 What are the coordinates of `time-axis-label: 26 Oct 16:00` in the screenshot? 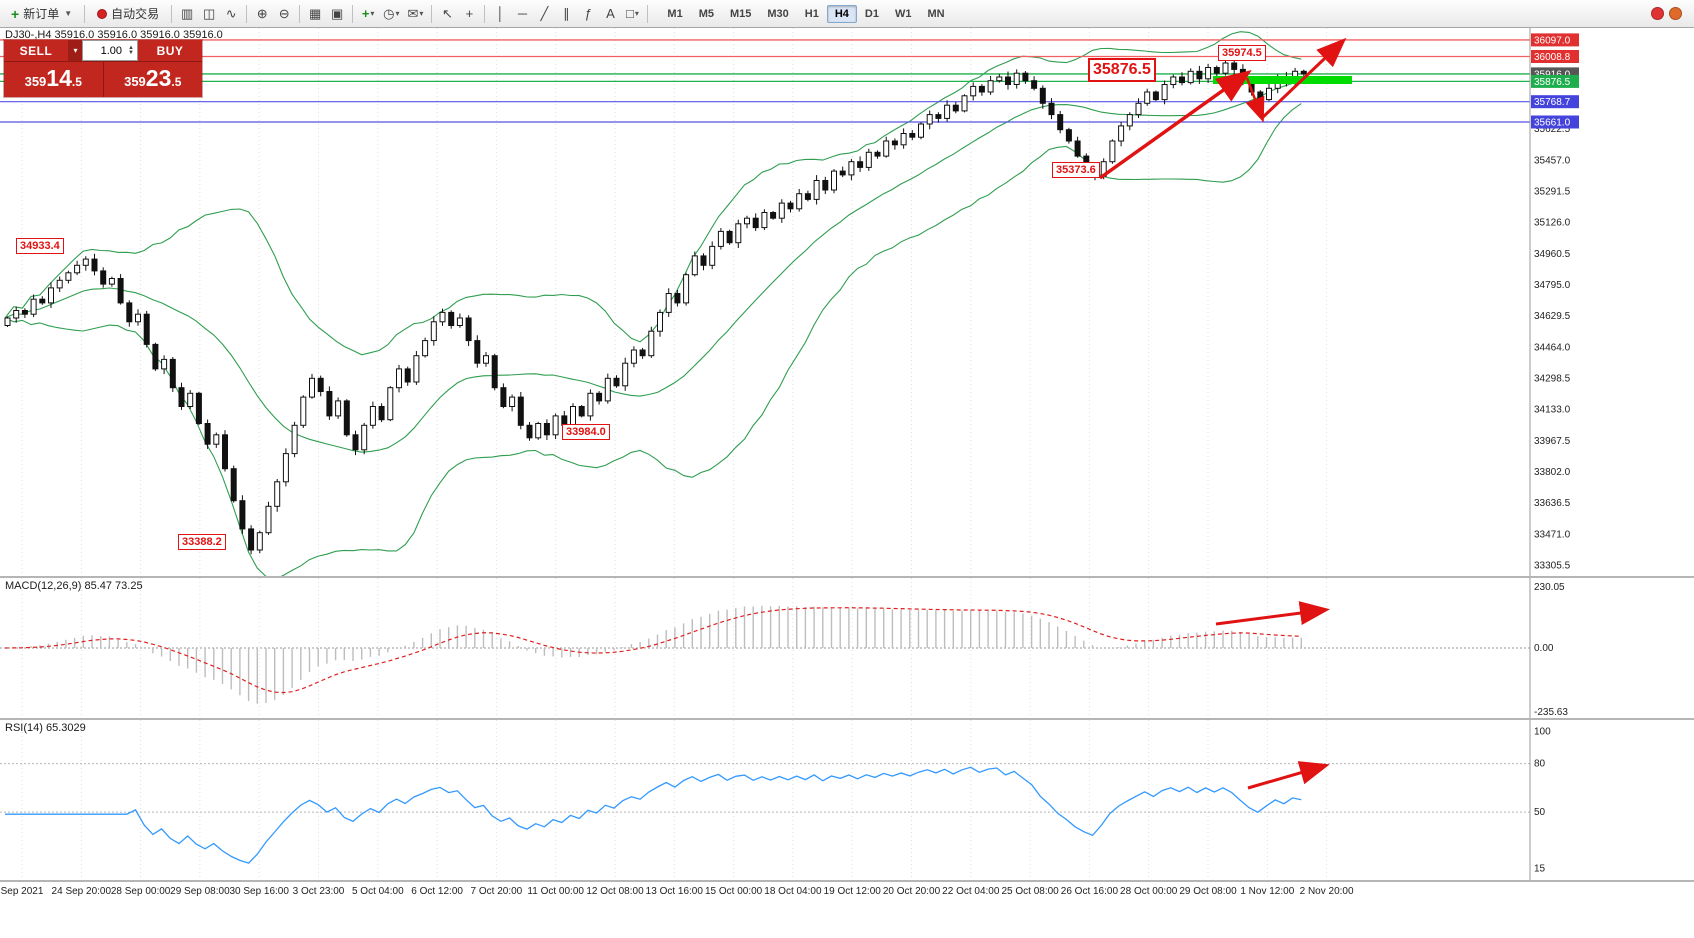 It's located at (1089, 891).